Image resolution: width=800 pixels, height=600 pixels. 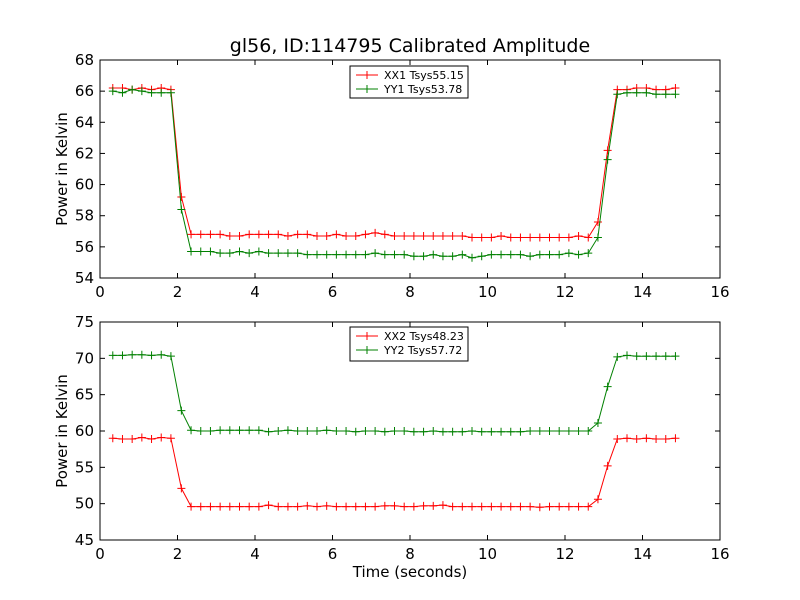 I want to click on x-tick-label: 8, so click(x=410, y=292).